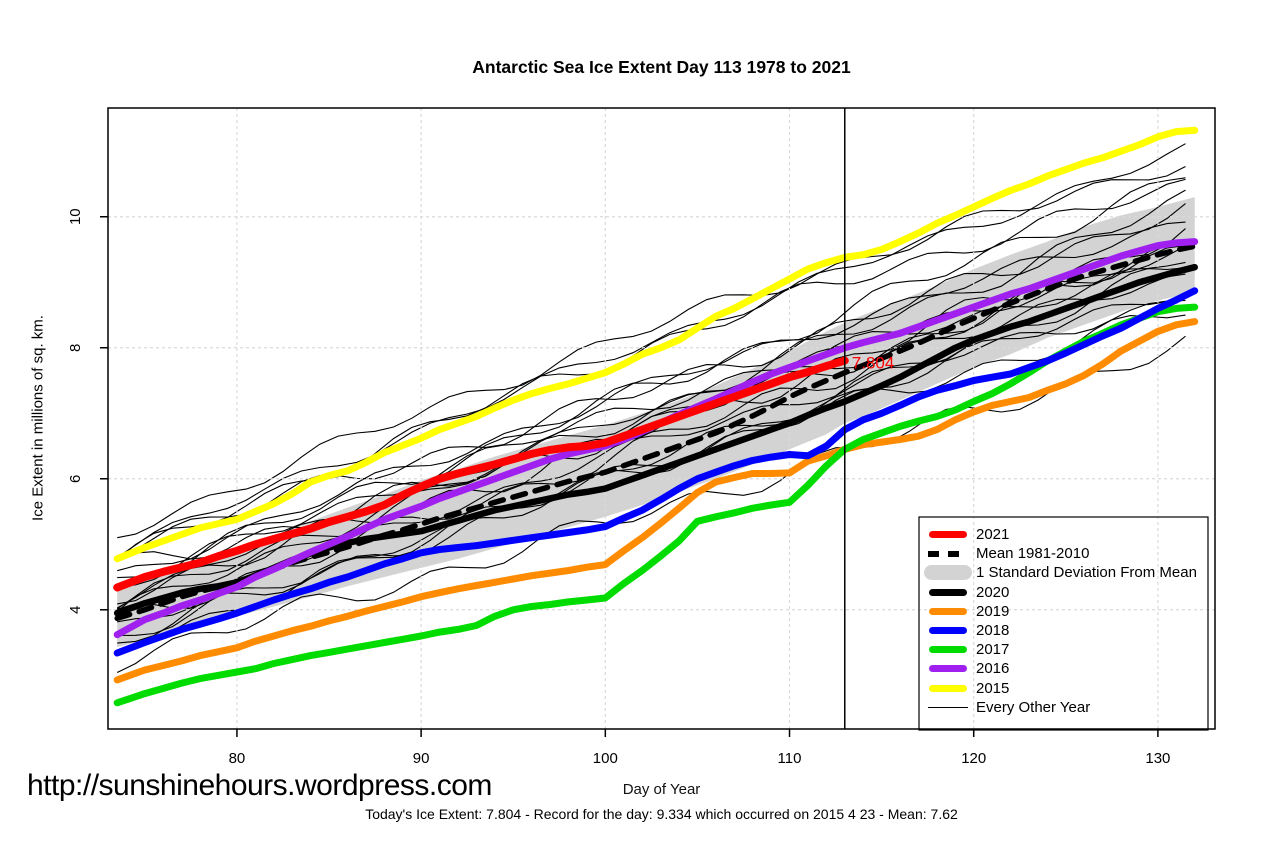  I want to click on site-url-text: http://sunshinehours.wordpress.com, so click(259, 785).